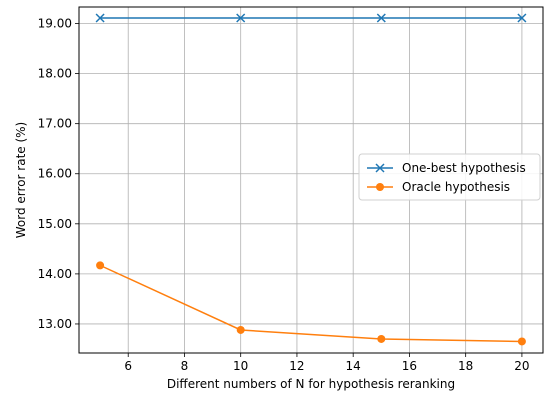  I want to click on one-best-series, so click(311, 18).